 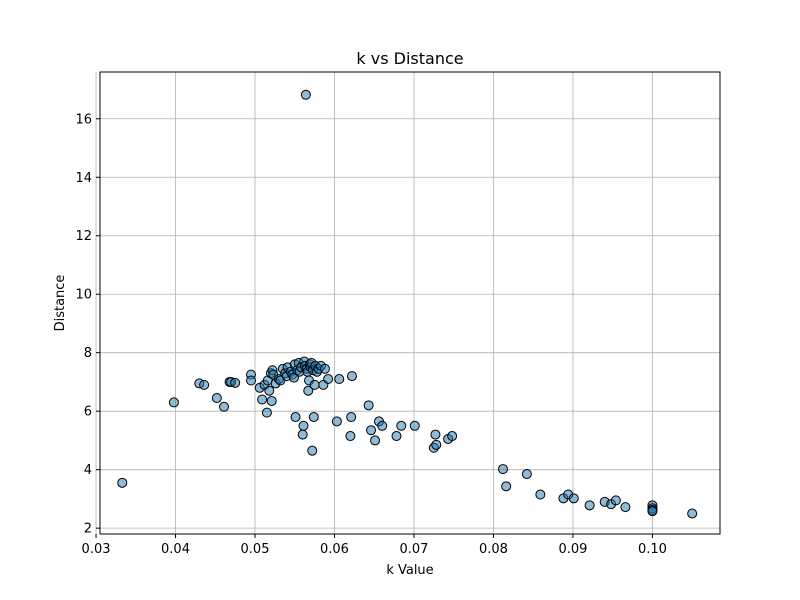 I want to click on x-tick-label: 0.04, so click(x=175, y=549).